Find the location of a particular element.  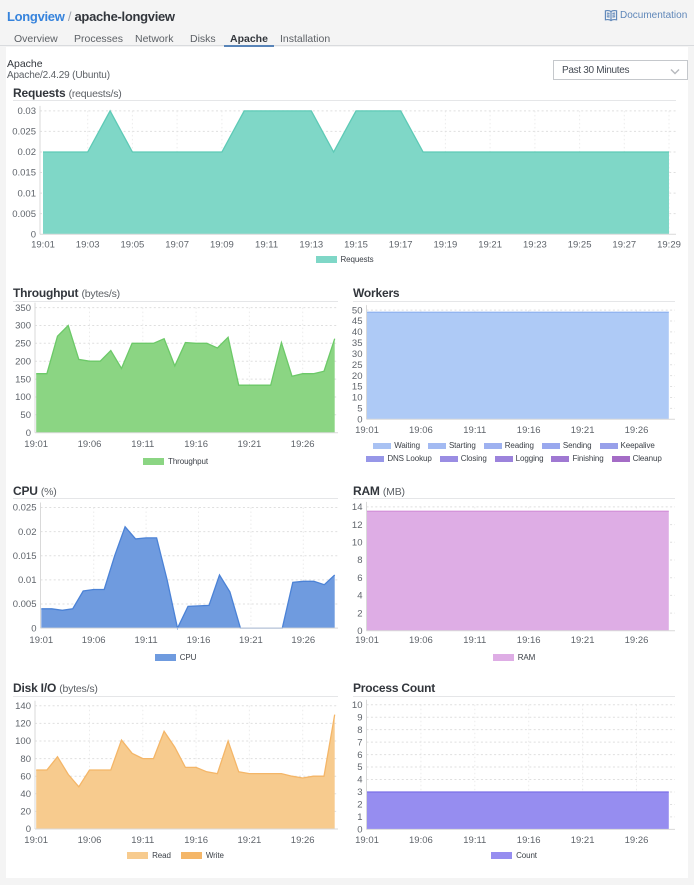

svg-text: 25 is located at coordinates (357, 365).